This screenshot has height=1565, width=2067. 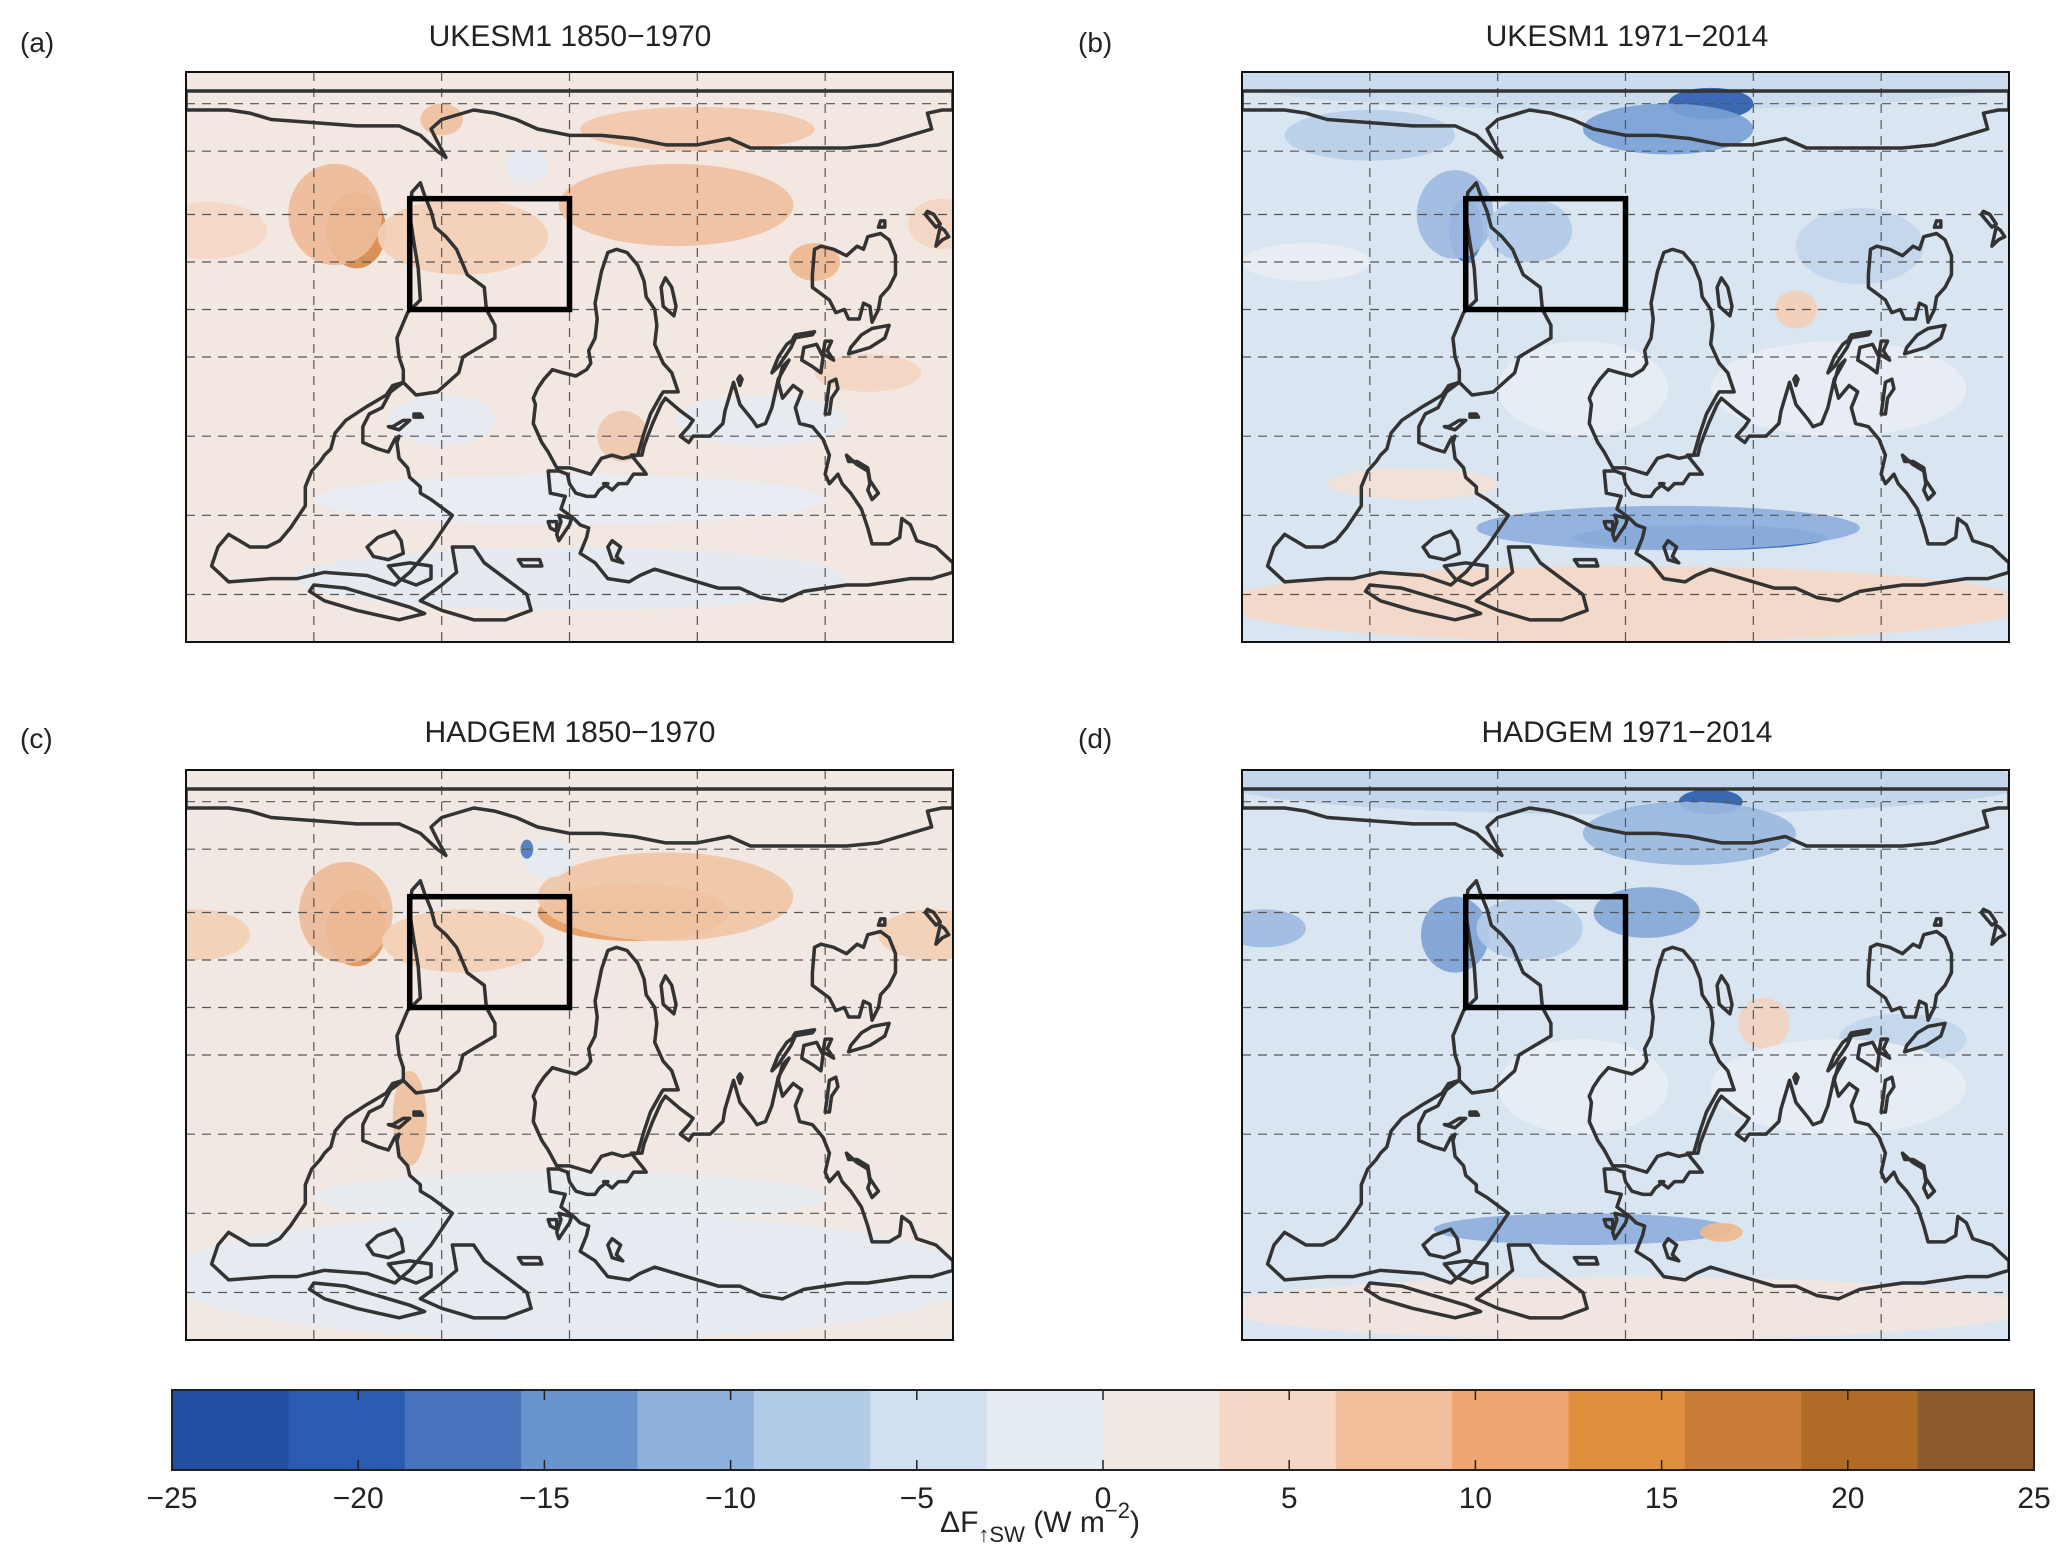 I want to click on colorbar-tick-label: −5, so click(x=917, y=1498).